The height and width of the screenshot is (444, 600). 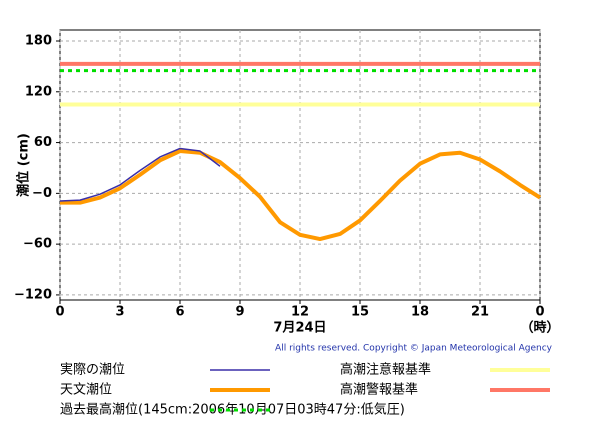 I want to click on x-tick-label: 9, so click(x=239, y=312).